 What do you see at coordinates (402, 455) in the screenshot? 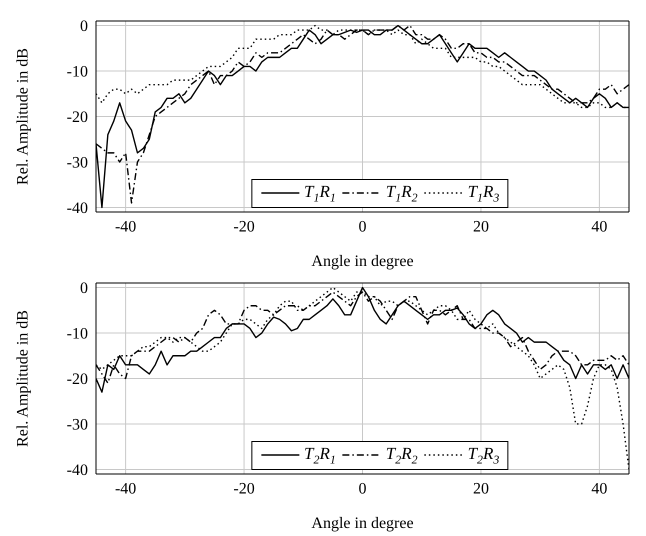
I see `legend-label: T$_{2}$R$_{2}$` at bounding box center [402, 455].